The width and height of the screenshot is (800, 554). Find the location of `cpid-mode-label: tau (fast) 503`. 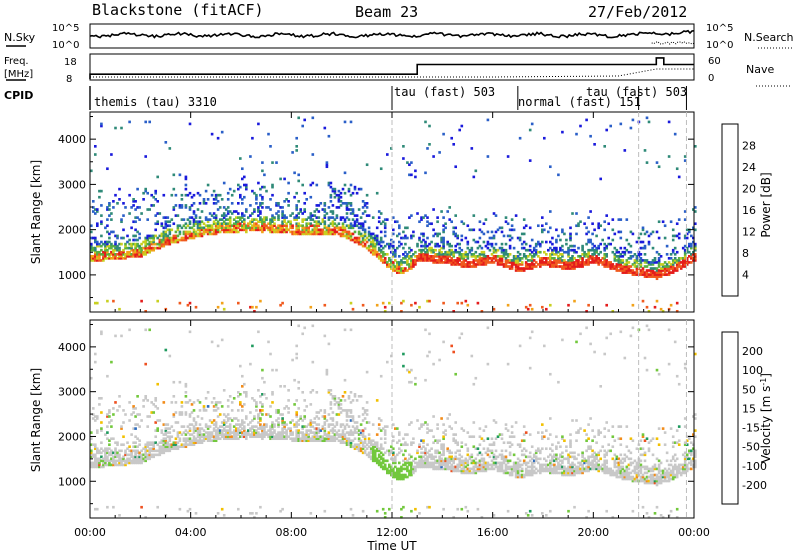

cpid-mode-label: tau (fast) 503 is located at coordinates (444, 92).